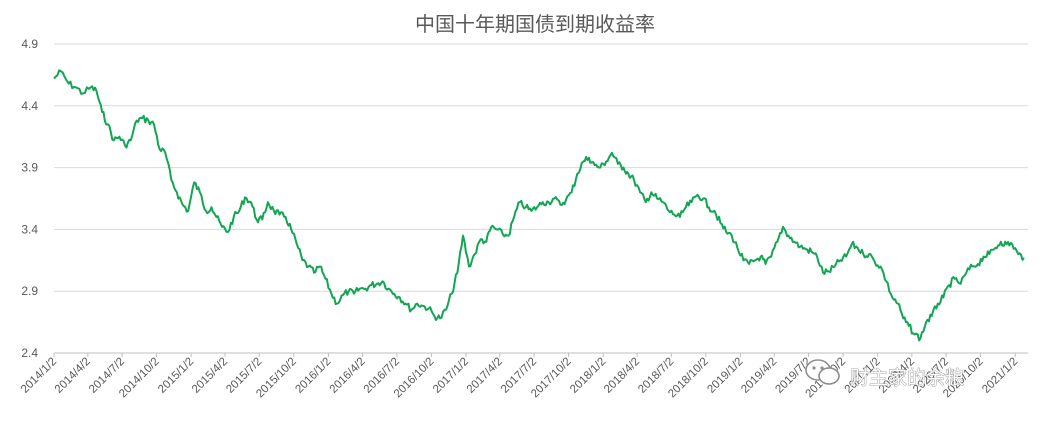 The height and width of the screenshot is (424, 1040). I want to click on x-tick-label: 2017/1/2, so click(451, 376).